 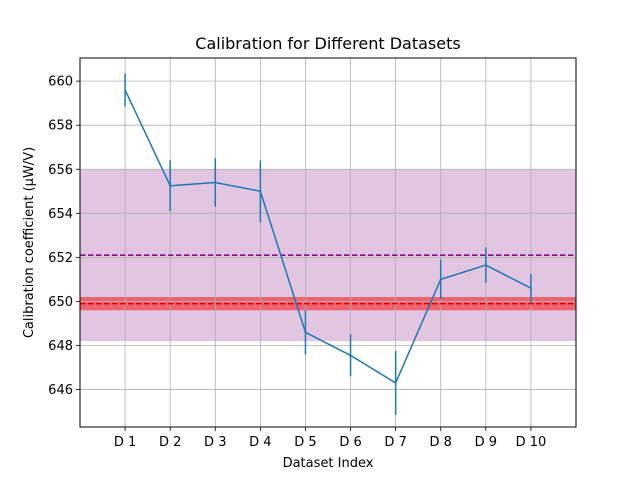 What do you see at coordinates (125, 442) in the screenshot?
I see `x-tick-label: D 1` at bounding box center [125, 442].